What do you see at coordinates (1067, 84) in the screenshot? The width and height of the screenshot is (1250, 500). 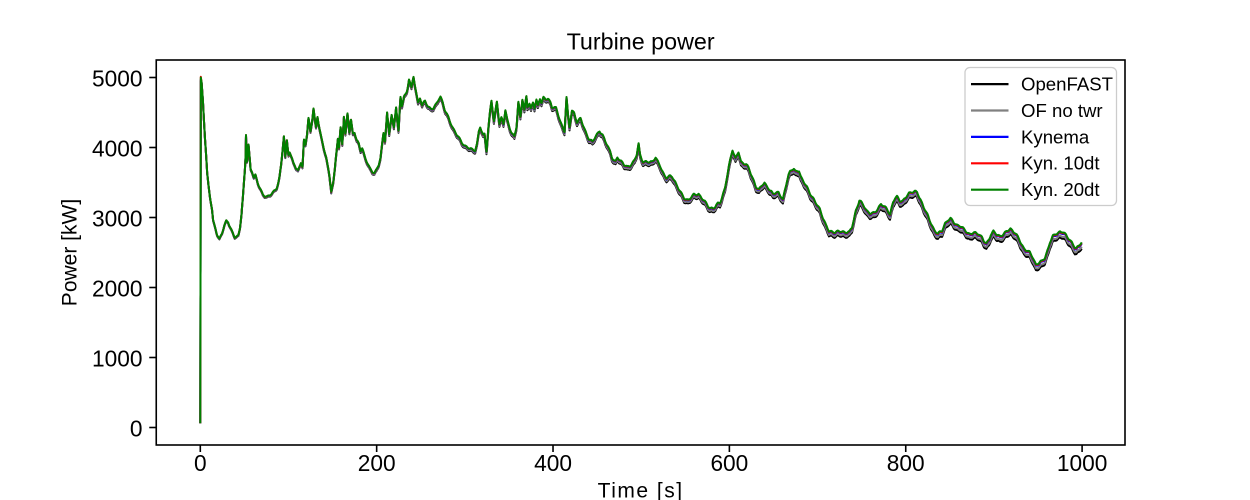 I see `svg-text: OpenFAST` at bounding box center [1067, 84].